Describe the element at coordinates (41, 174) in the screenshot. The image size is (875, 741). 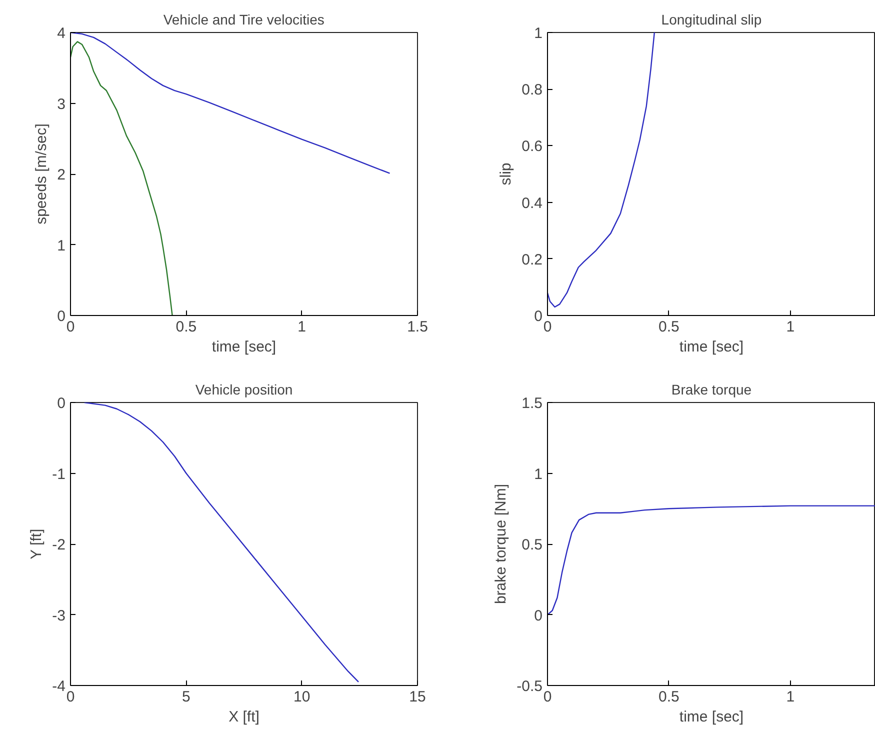
I see `y-axis-title: speeds [m/sec]` at that location.